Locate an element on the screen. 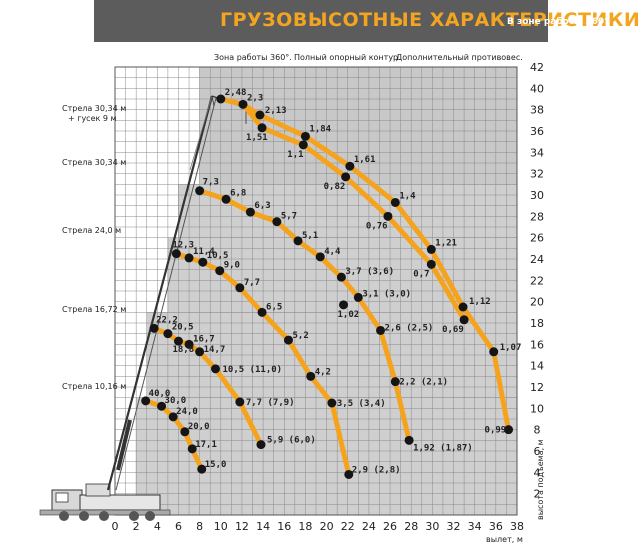  chart-note: Дополнительный противовес. is located at coordinates (459, 57).